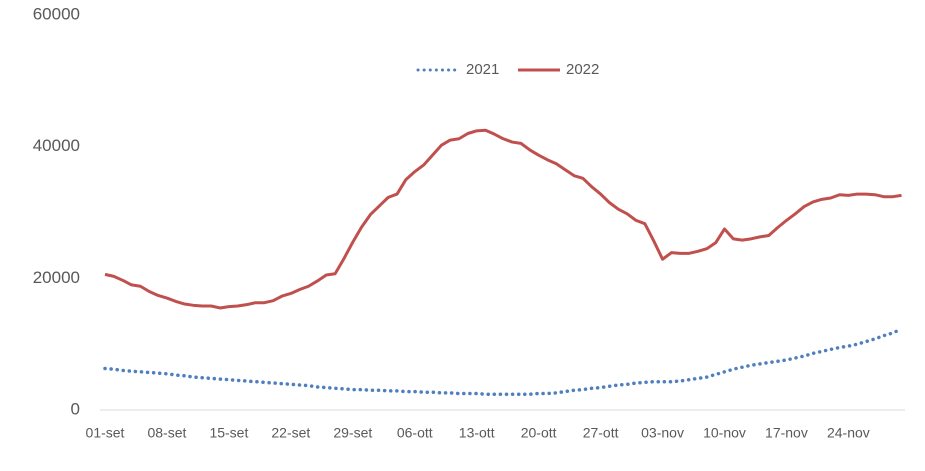 The height and width of the screenshot is (471, 925). Describe the element at coordinates (56, 145) in the screenshot. I see `y-tick-label: 40000` at that location.